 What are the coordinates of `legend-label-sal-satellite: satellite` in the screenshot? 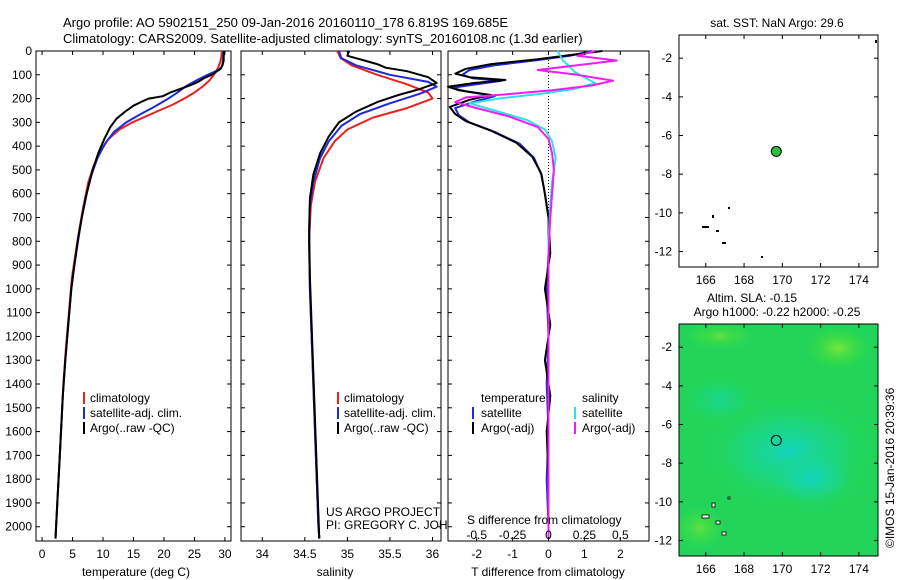 It's located at (602, 413).